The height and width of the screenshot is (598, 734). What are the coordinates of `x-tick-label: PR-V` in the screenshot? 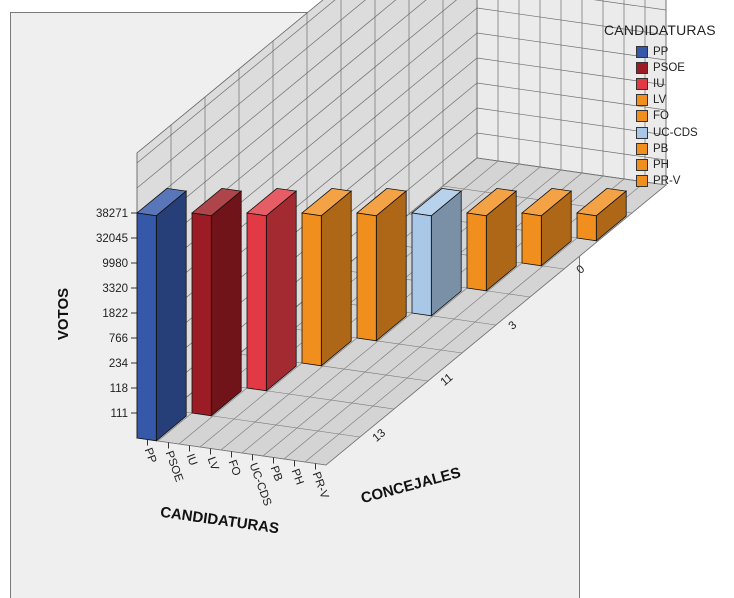 It's located at (320, 485).